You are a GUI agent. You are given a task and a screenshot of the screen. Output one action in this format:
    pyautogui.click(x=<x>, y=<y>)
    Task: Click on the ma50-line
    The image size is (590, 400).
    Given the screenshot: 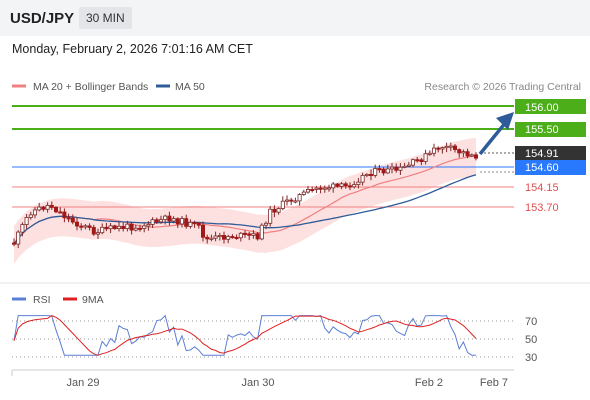 What is the action you would take?
    pyautogui.click(x=245, y=209)
    